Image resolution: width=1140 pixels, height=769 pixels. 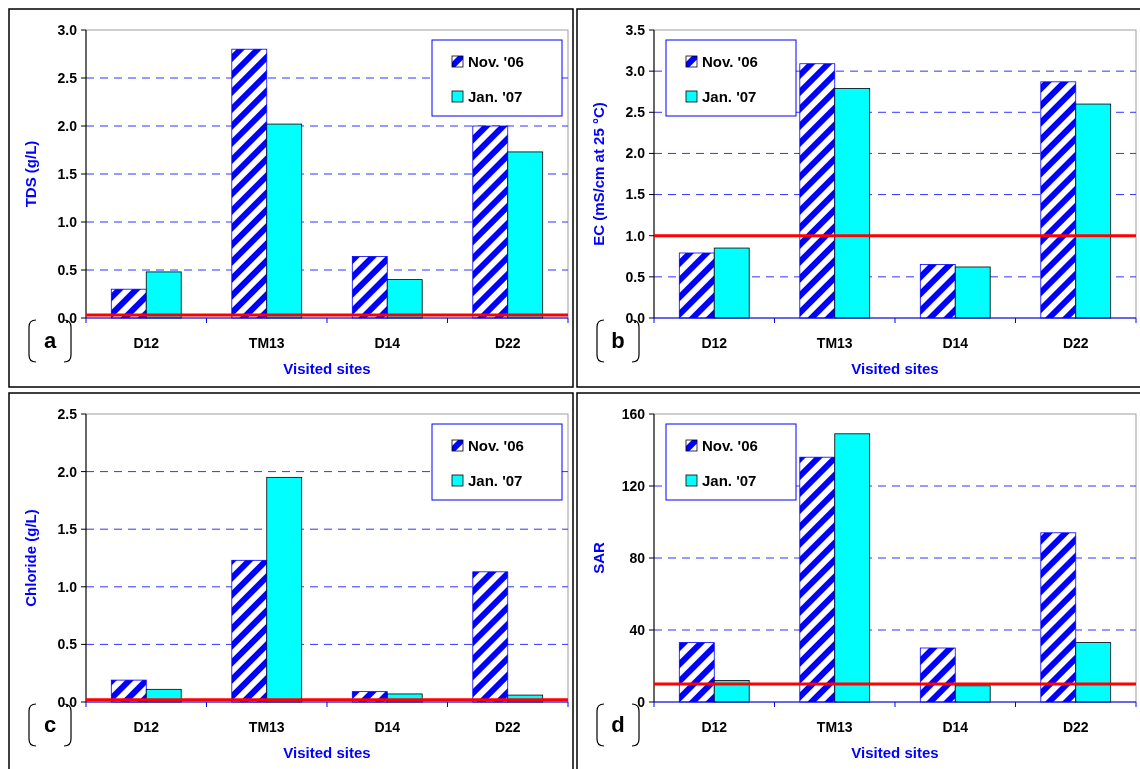 What do you see at coordinates (618, 724) in the screenshot?
I see `text: d` at bounding box center [618, 724].